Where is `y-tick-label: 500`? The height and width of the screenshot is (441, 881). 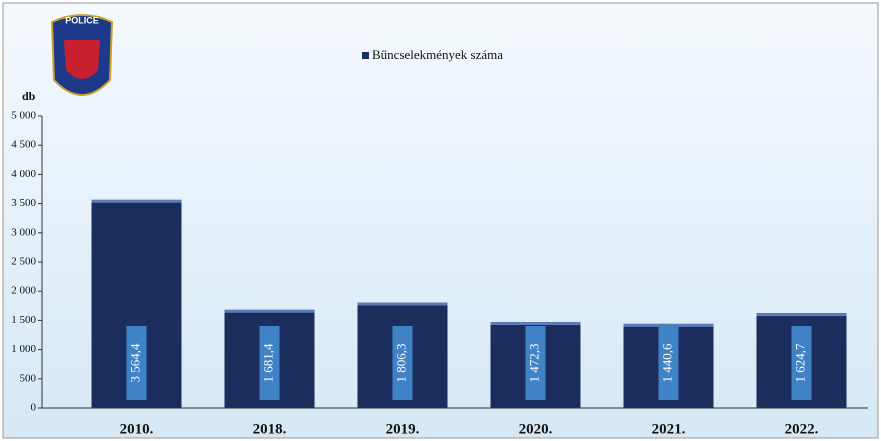 y-tick-label: 500 is located at coordinates (28, 378).